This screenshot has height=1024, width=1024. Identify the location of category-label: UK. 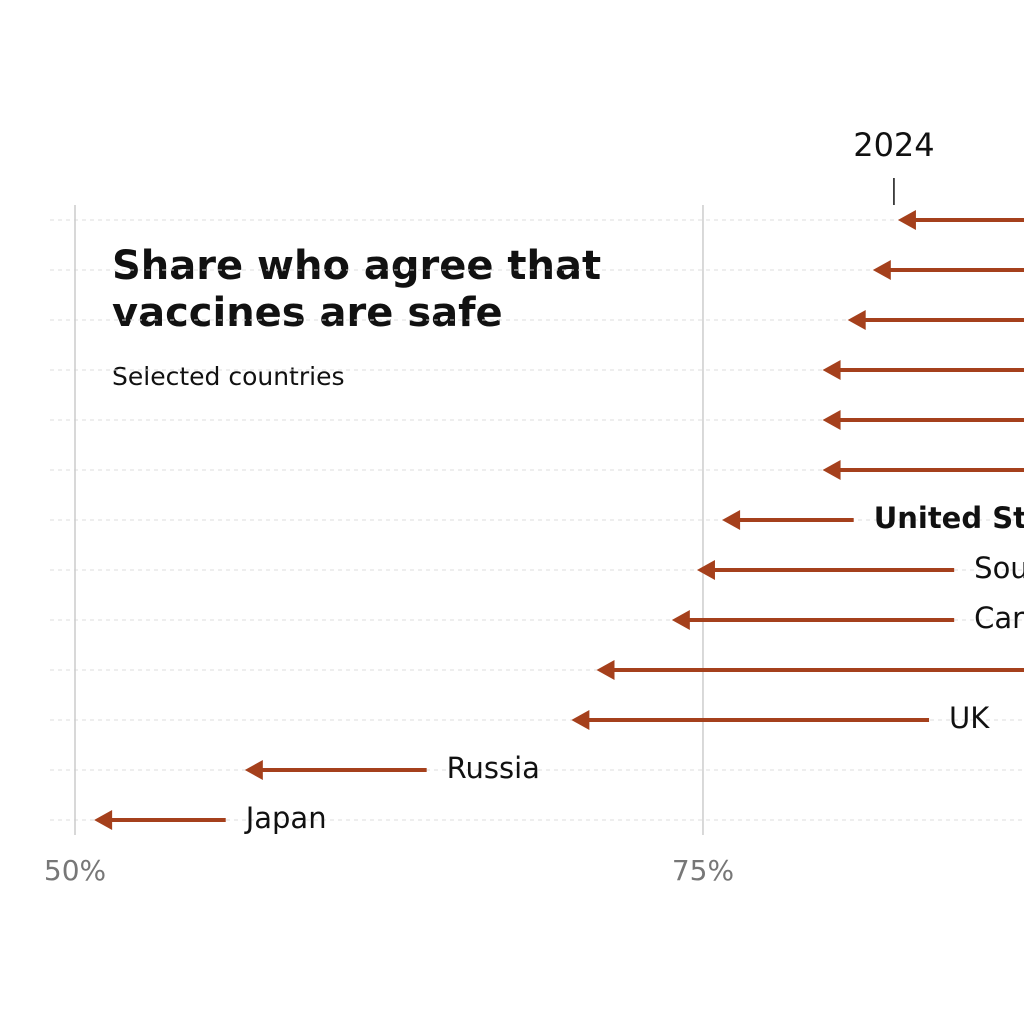
(969, 718).